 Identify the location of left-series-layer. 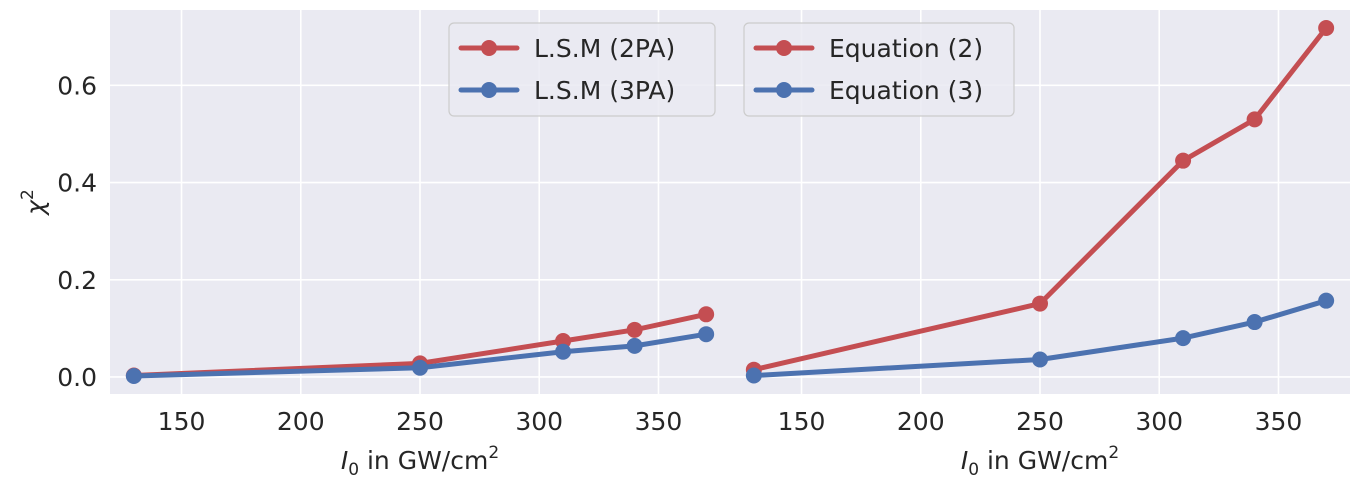
(420, 345).